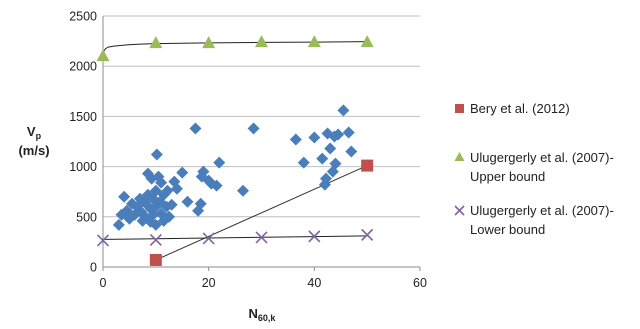 The height and width of the screenshot is (329, 640). Describe the element at coordinates (534, 220) in the screenshot. I see `legend-item-lower-bound: Ulugergerly et al. (2007)- Lower bound` at that location.